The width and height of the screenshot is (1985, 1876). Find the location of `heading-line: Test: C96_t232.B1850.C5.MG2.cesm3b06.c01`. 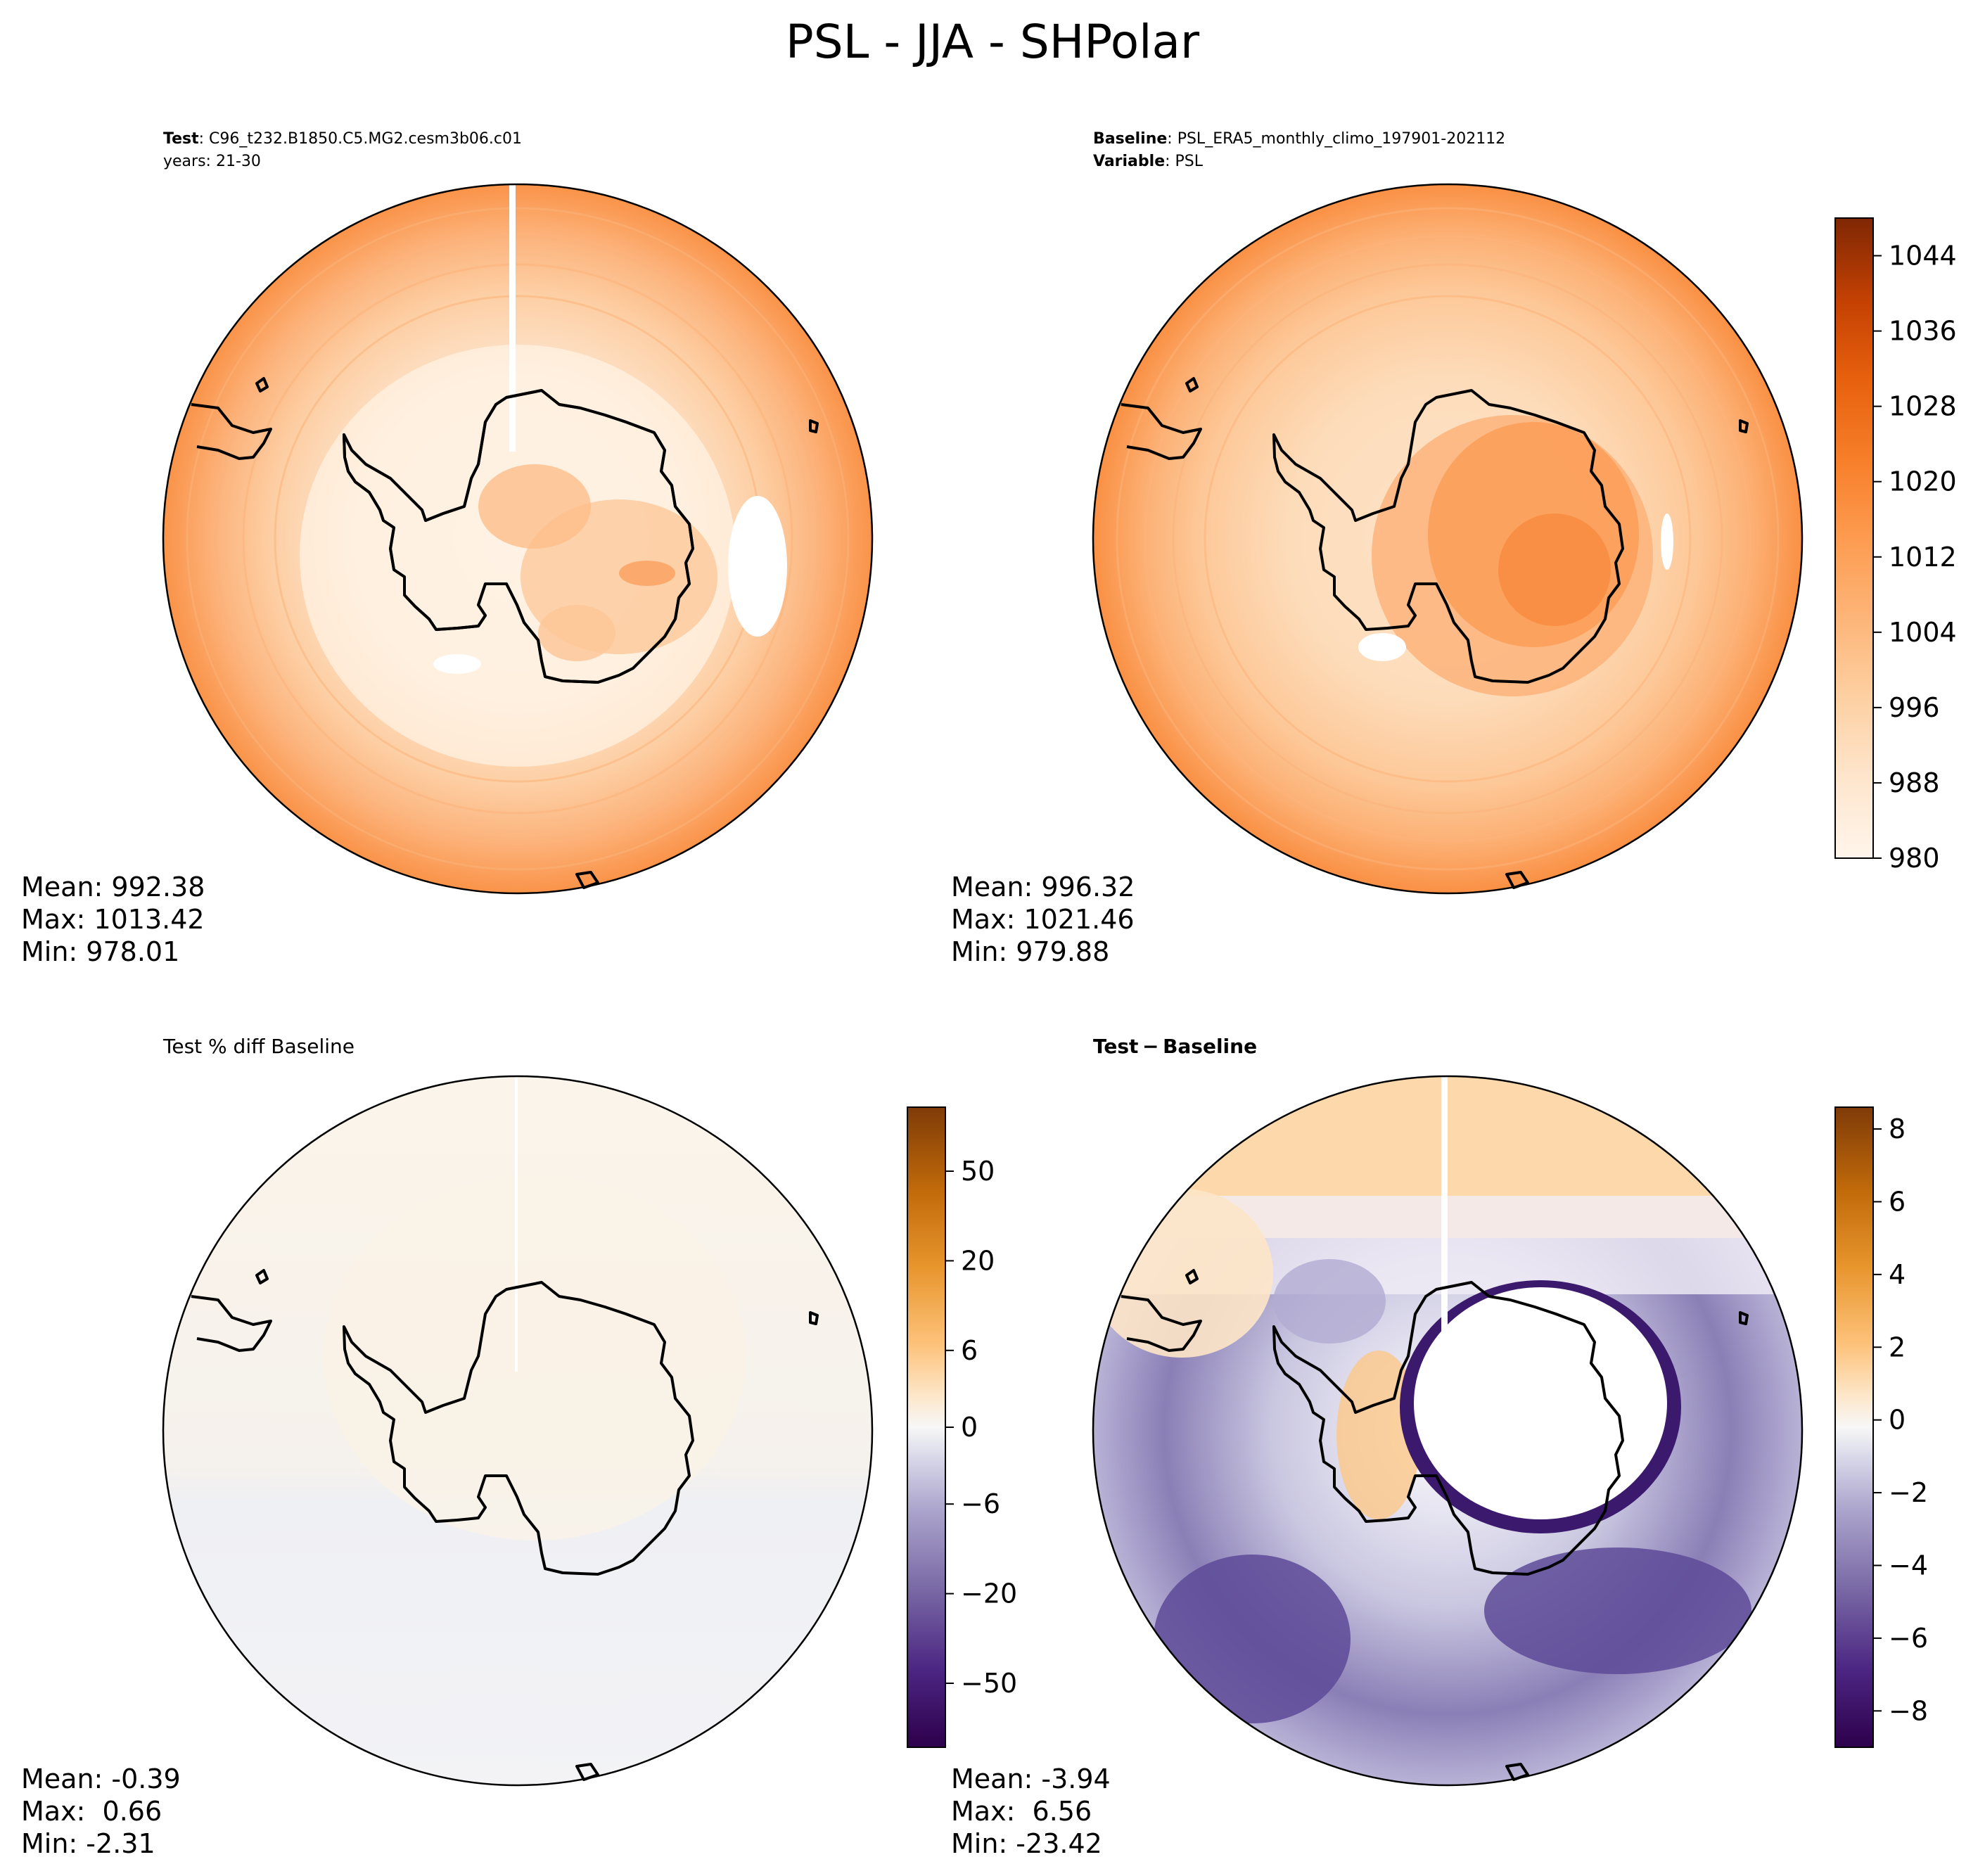

heading-line: Test: C96_t232.B1850.C5.MG2.cesm3b06.c01 is located at coordinates (342, 139).